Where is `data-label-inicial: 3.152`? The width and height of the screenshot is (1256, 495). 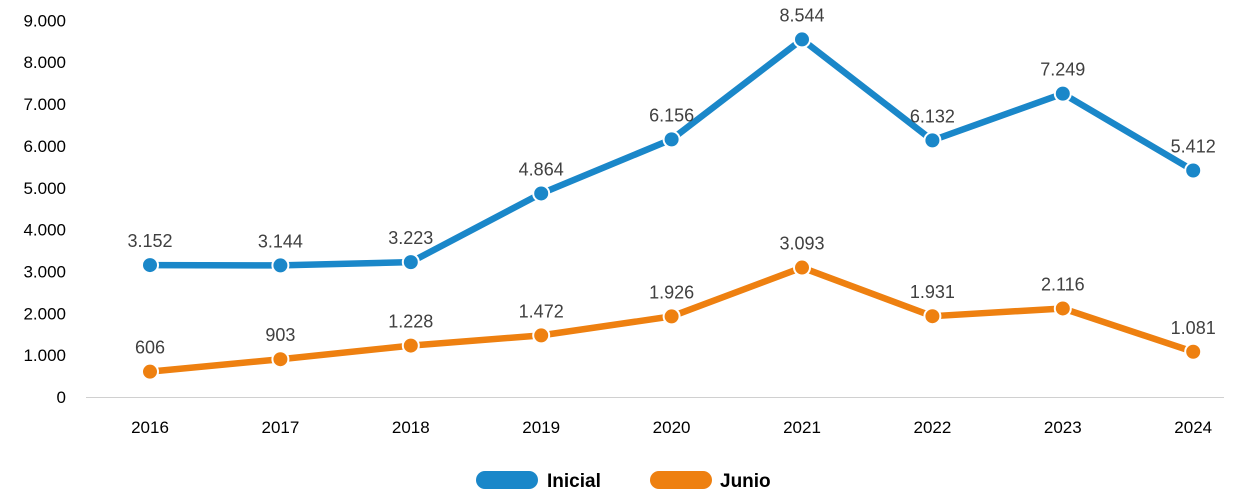
data-label-inicial: 3.152 is located at coordinates (149, 241).